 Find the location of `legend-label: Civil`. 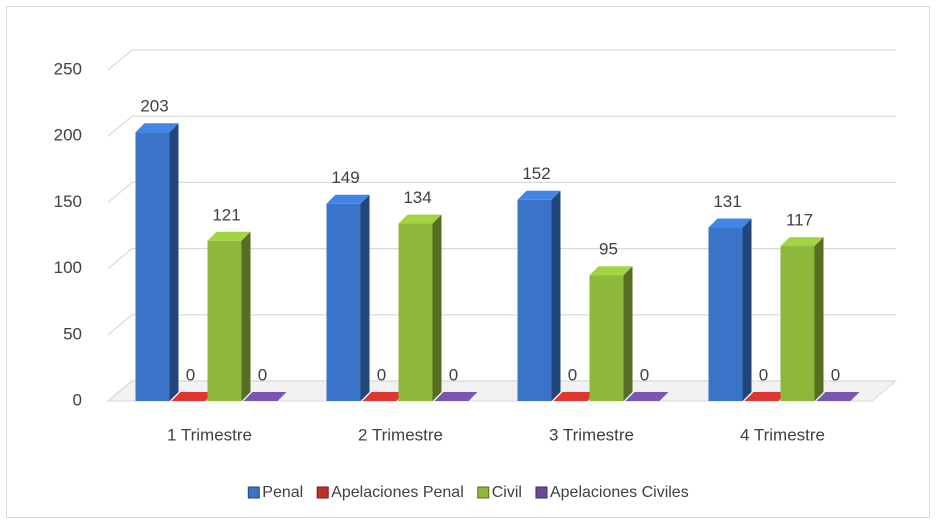

legend-label: Civil is located at coordinates (507, 492).